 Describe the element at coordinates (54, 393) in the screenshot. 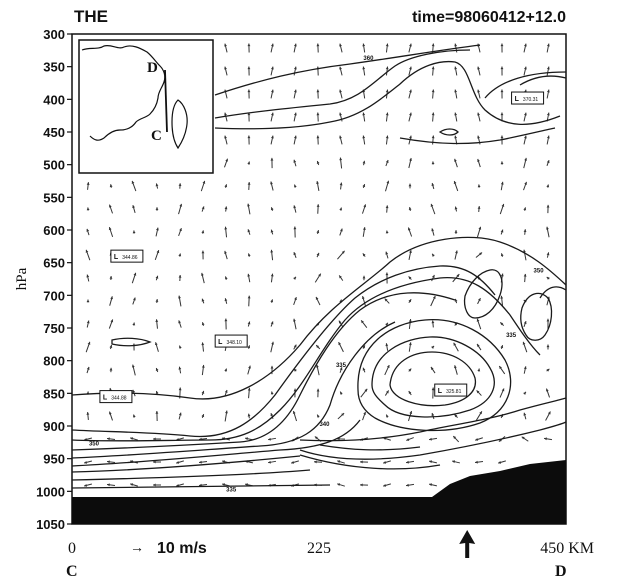

I see `y-tick-label: 850` at that location.